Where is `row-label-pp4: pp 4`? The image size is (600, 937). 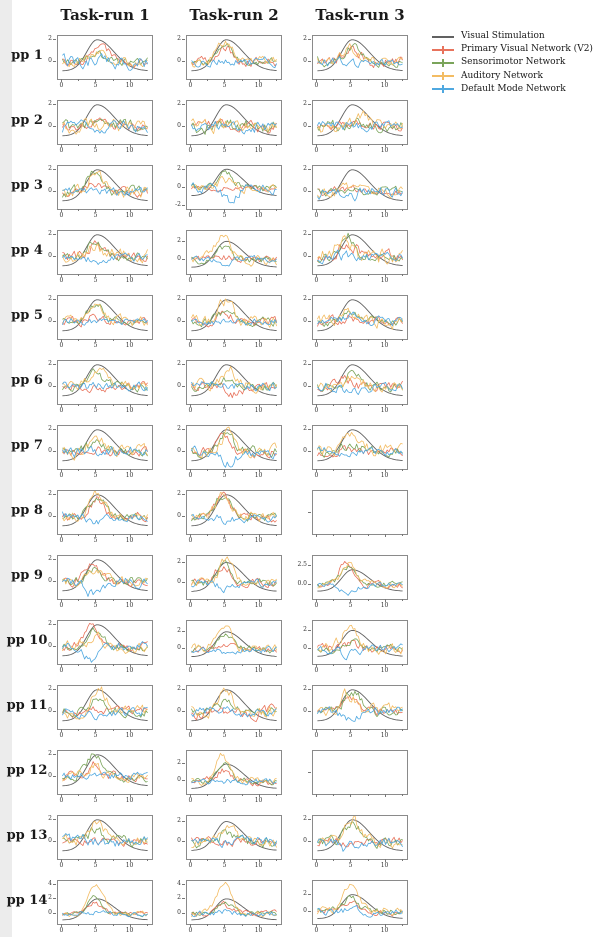 row-label-pp4: pp 4 is located at coordinates (27, 250).